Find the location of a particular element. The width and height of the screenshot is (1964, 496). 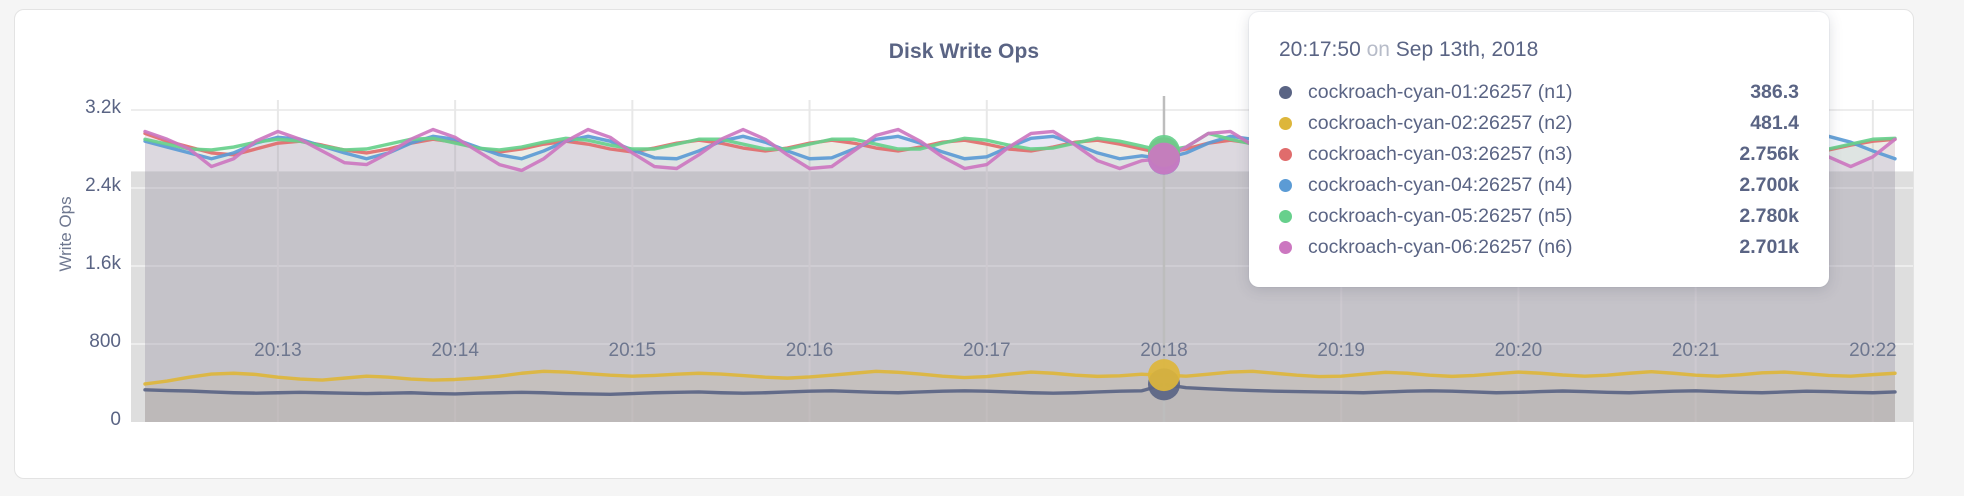

tooltip-series-value: 2.700k is located at coordinates (1769, 185).